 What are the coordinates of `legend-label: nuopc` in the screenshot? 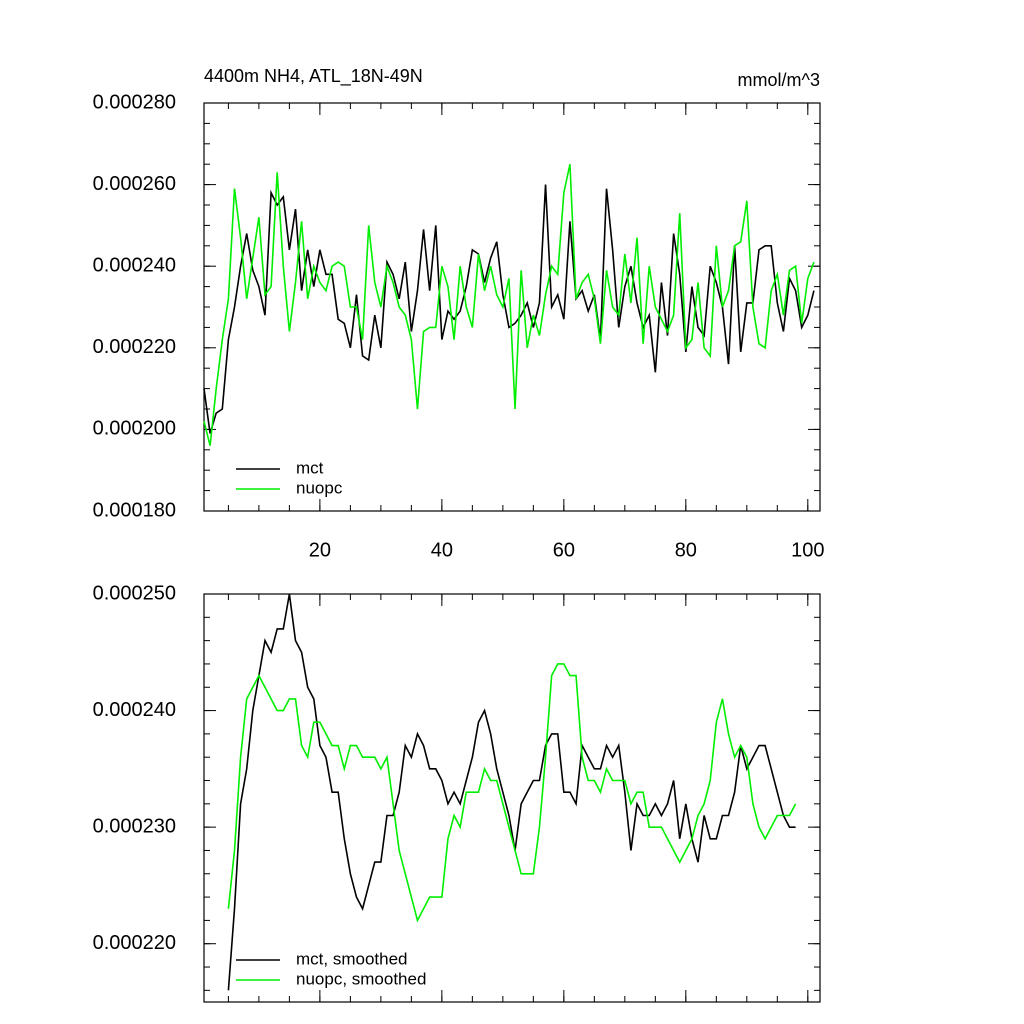 It's located at (319, 487).